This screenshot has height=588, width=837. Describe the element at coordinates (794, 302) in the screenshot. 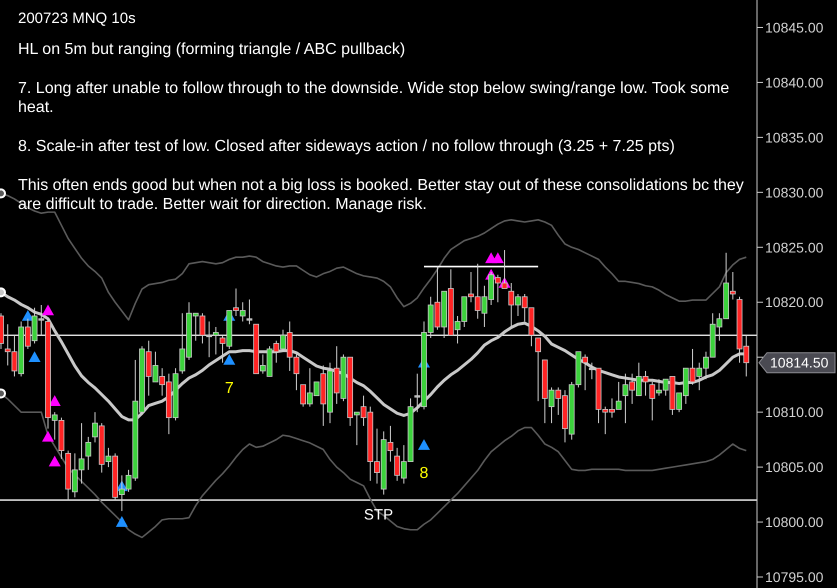

I see `y-tick-label: 10820.00` at that location.